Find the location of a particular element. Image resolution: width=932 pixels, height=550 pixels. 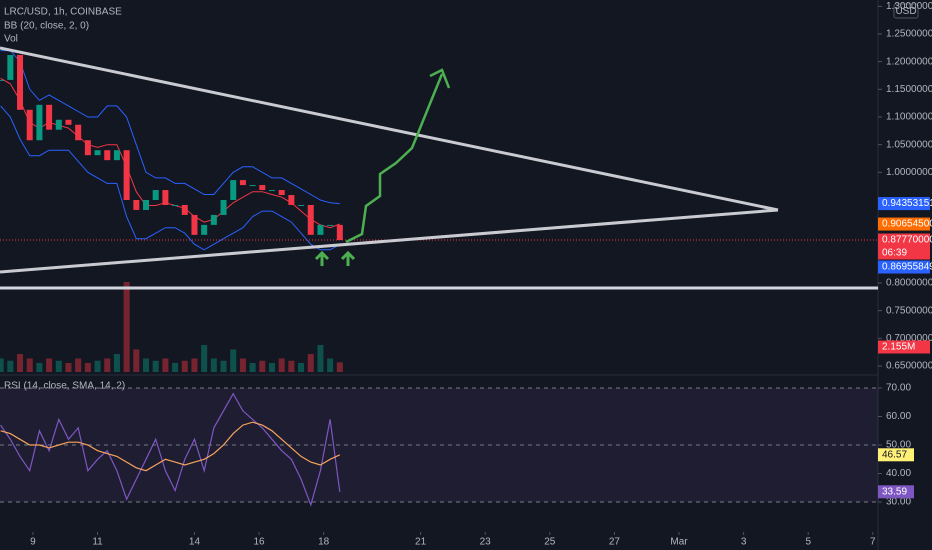

y-tick-label: 1.20000000 is located at coordinates (909, 61).